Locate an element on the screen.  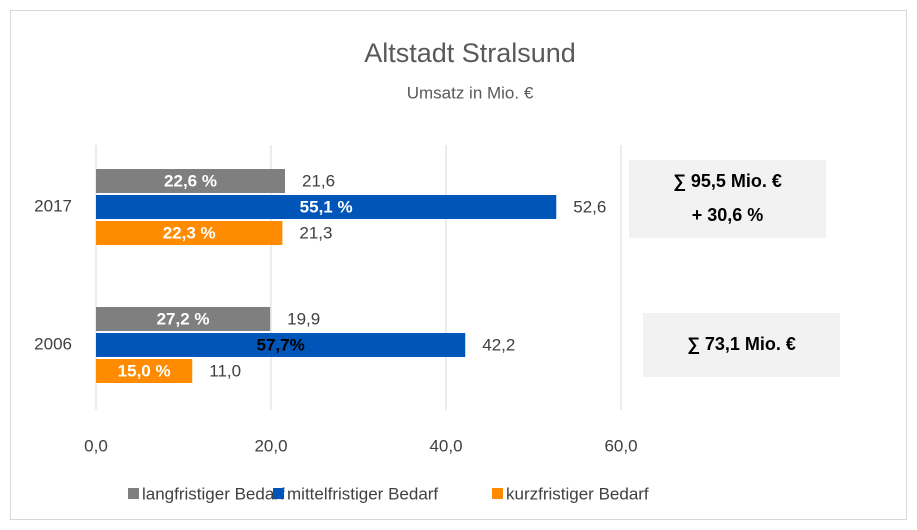
chart-subtitle: Umsatz in Mio. € is located at coordinates (470, 92).